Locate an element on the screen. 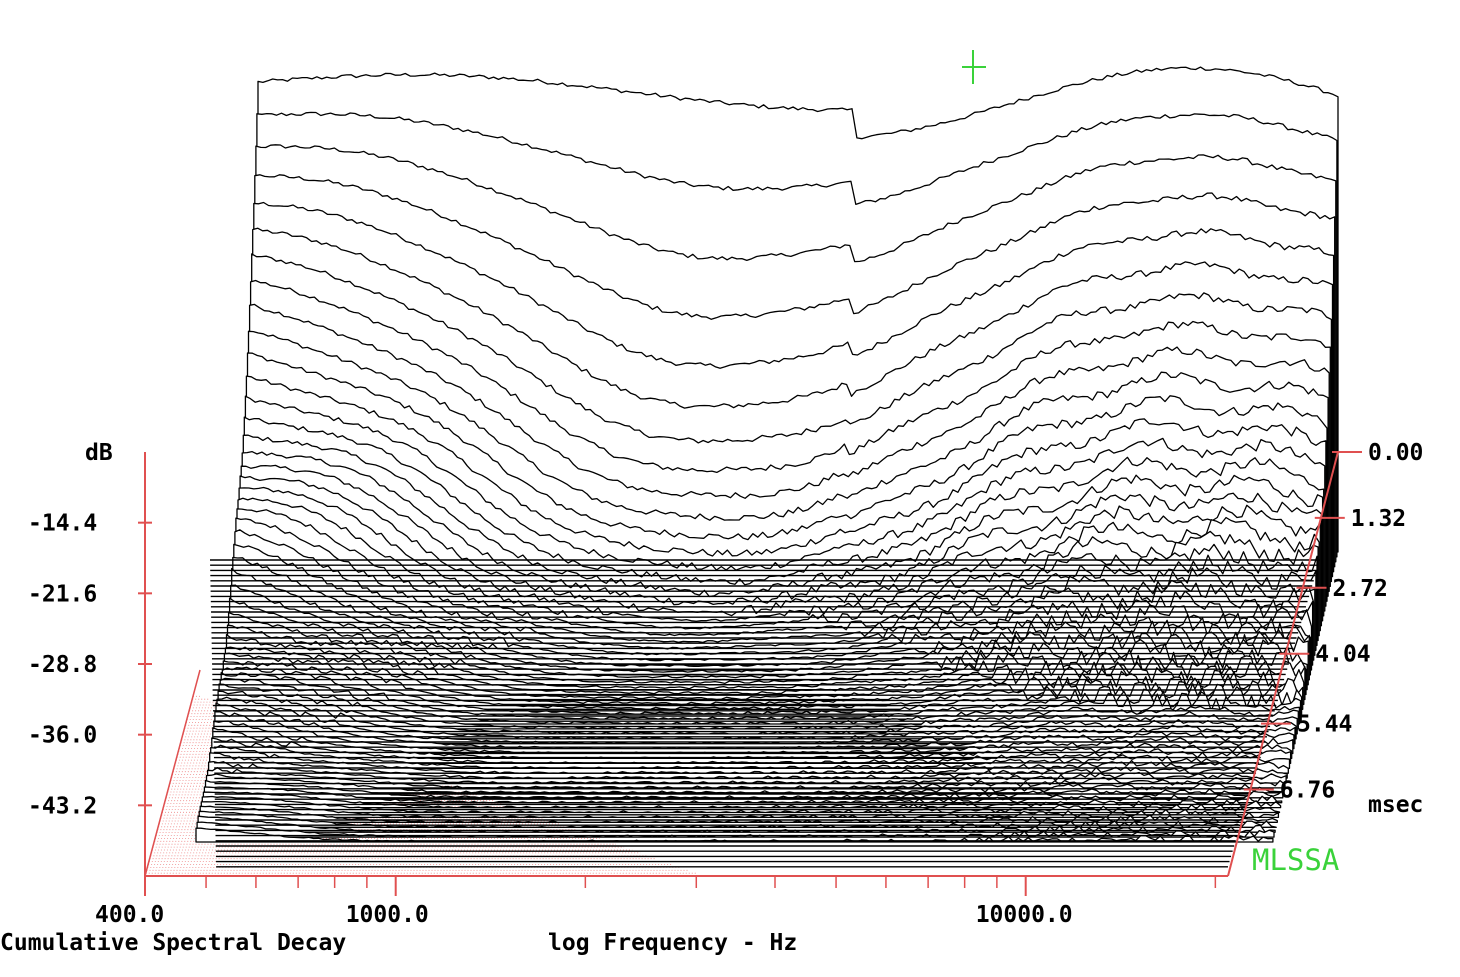  z-tick-label: 1.32 is located at coordinates (1378, 519).